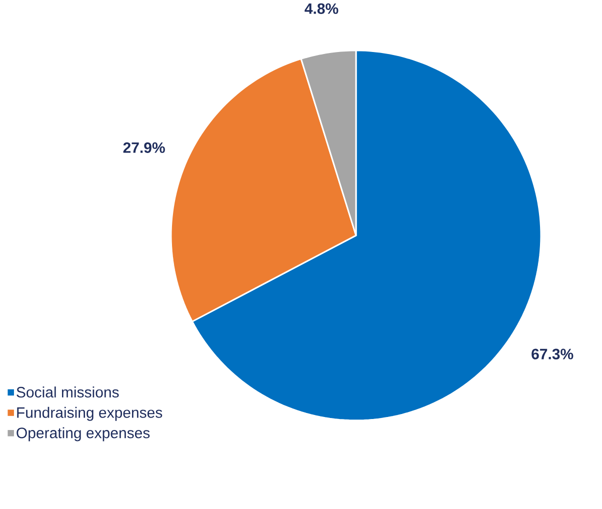 This screenshot has width=602, height=509. Describe the element at coordinates (321, 8) in the screenshot. I see `data-label: 4.8%` at that location.